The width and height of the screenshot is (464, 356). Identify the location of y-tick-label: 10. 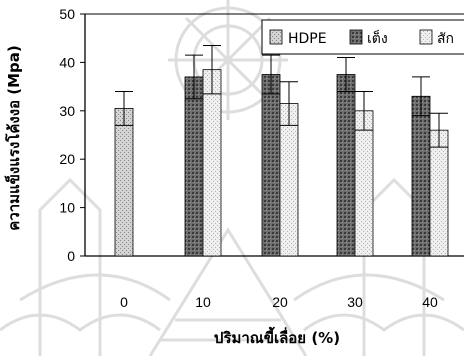
(67, 208).